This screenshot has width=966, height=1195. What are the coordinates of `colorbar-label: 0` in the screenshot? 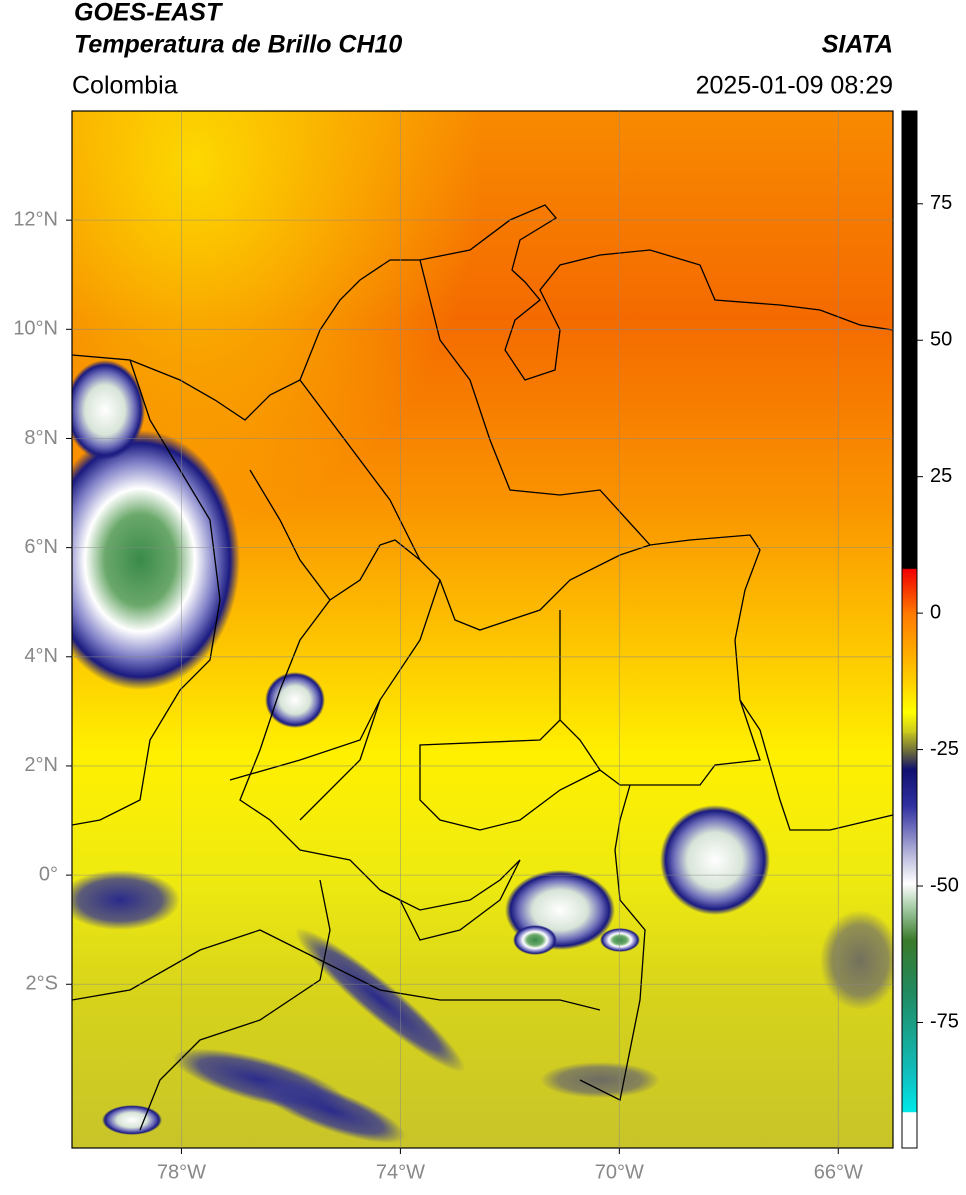 It's located at (935, 612).